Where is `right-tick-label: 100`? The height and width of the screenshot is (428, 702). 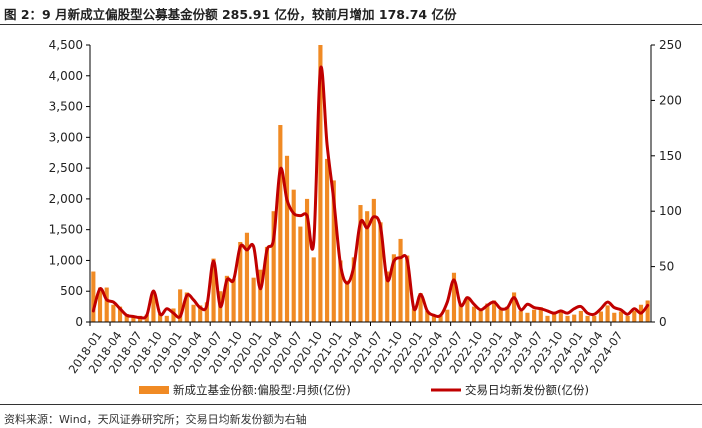 right-tick-label: 100 is located at coordinates (670, 211).